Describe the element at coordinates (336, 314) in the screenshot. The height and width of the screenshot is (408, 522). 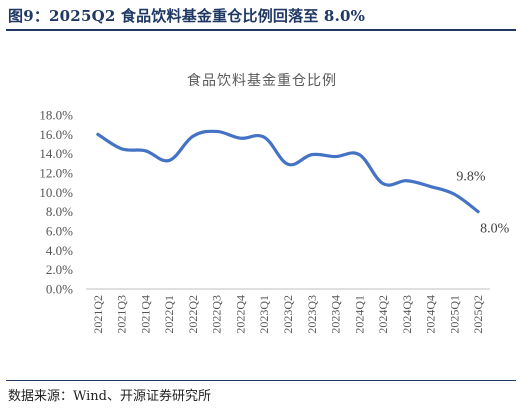
I see `x-tick-label: 2023Q4` at that location.